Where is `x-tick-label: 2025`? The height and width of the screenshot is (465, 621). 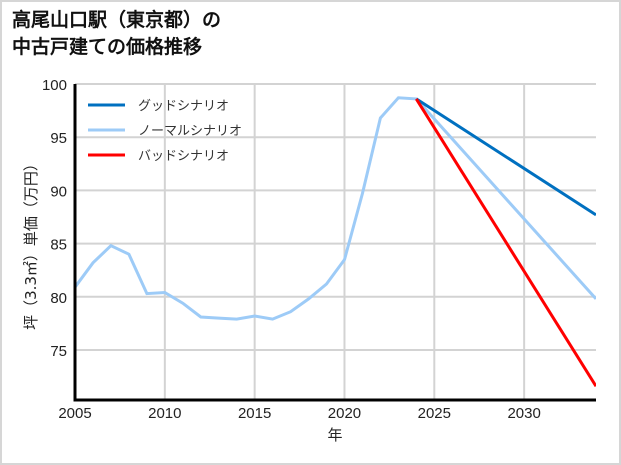
x-tick-label: 2025 is located at coordinates (434, 413).